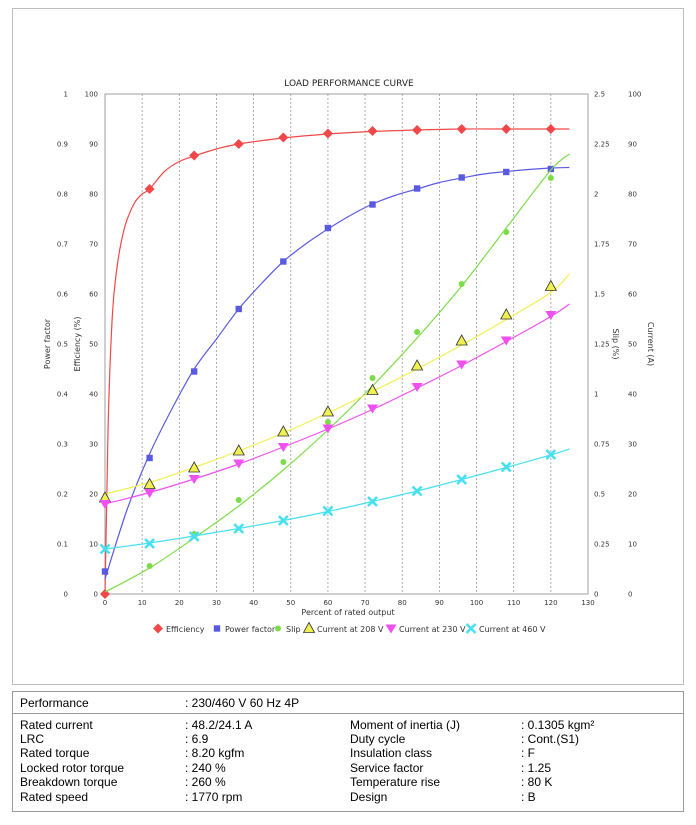  What do you see at coordinates (93, 345) in the screenshot?
I see `efficiency-tick-label: 50` at bounding box center [93, 345].